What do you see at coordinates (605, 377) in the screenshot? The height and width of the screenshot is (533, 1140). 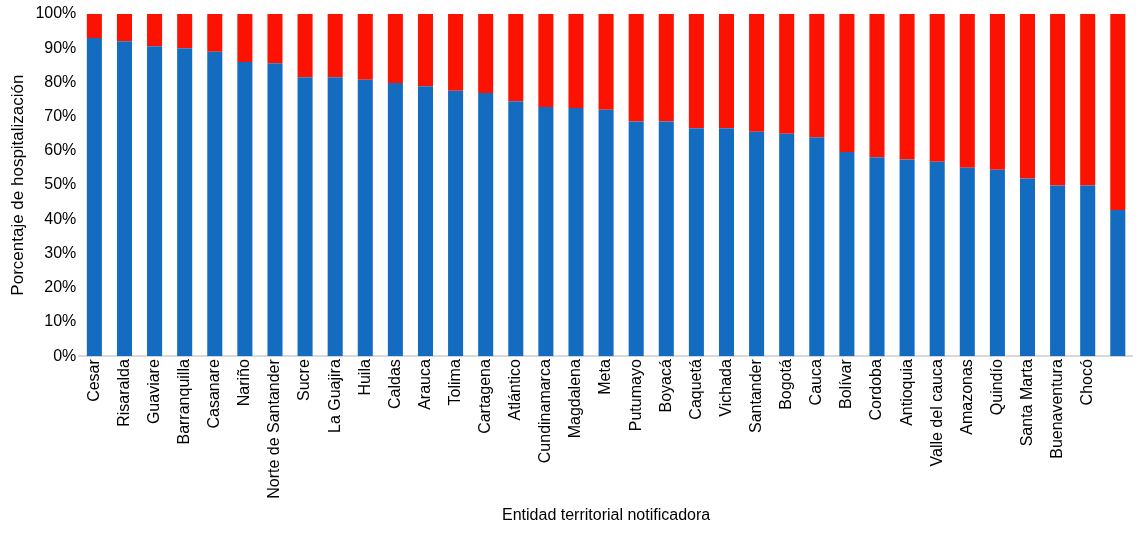 I see `x-tick-label: Meta` at bounding box center [605, 377].